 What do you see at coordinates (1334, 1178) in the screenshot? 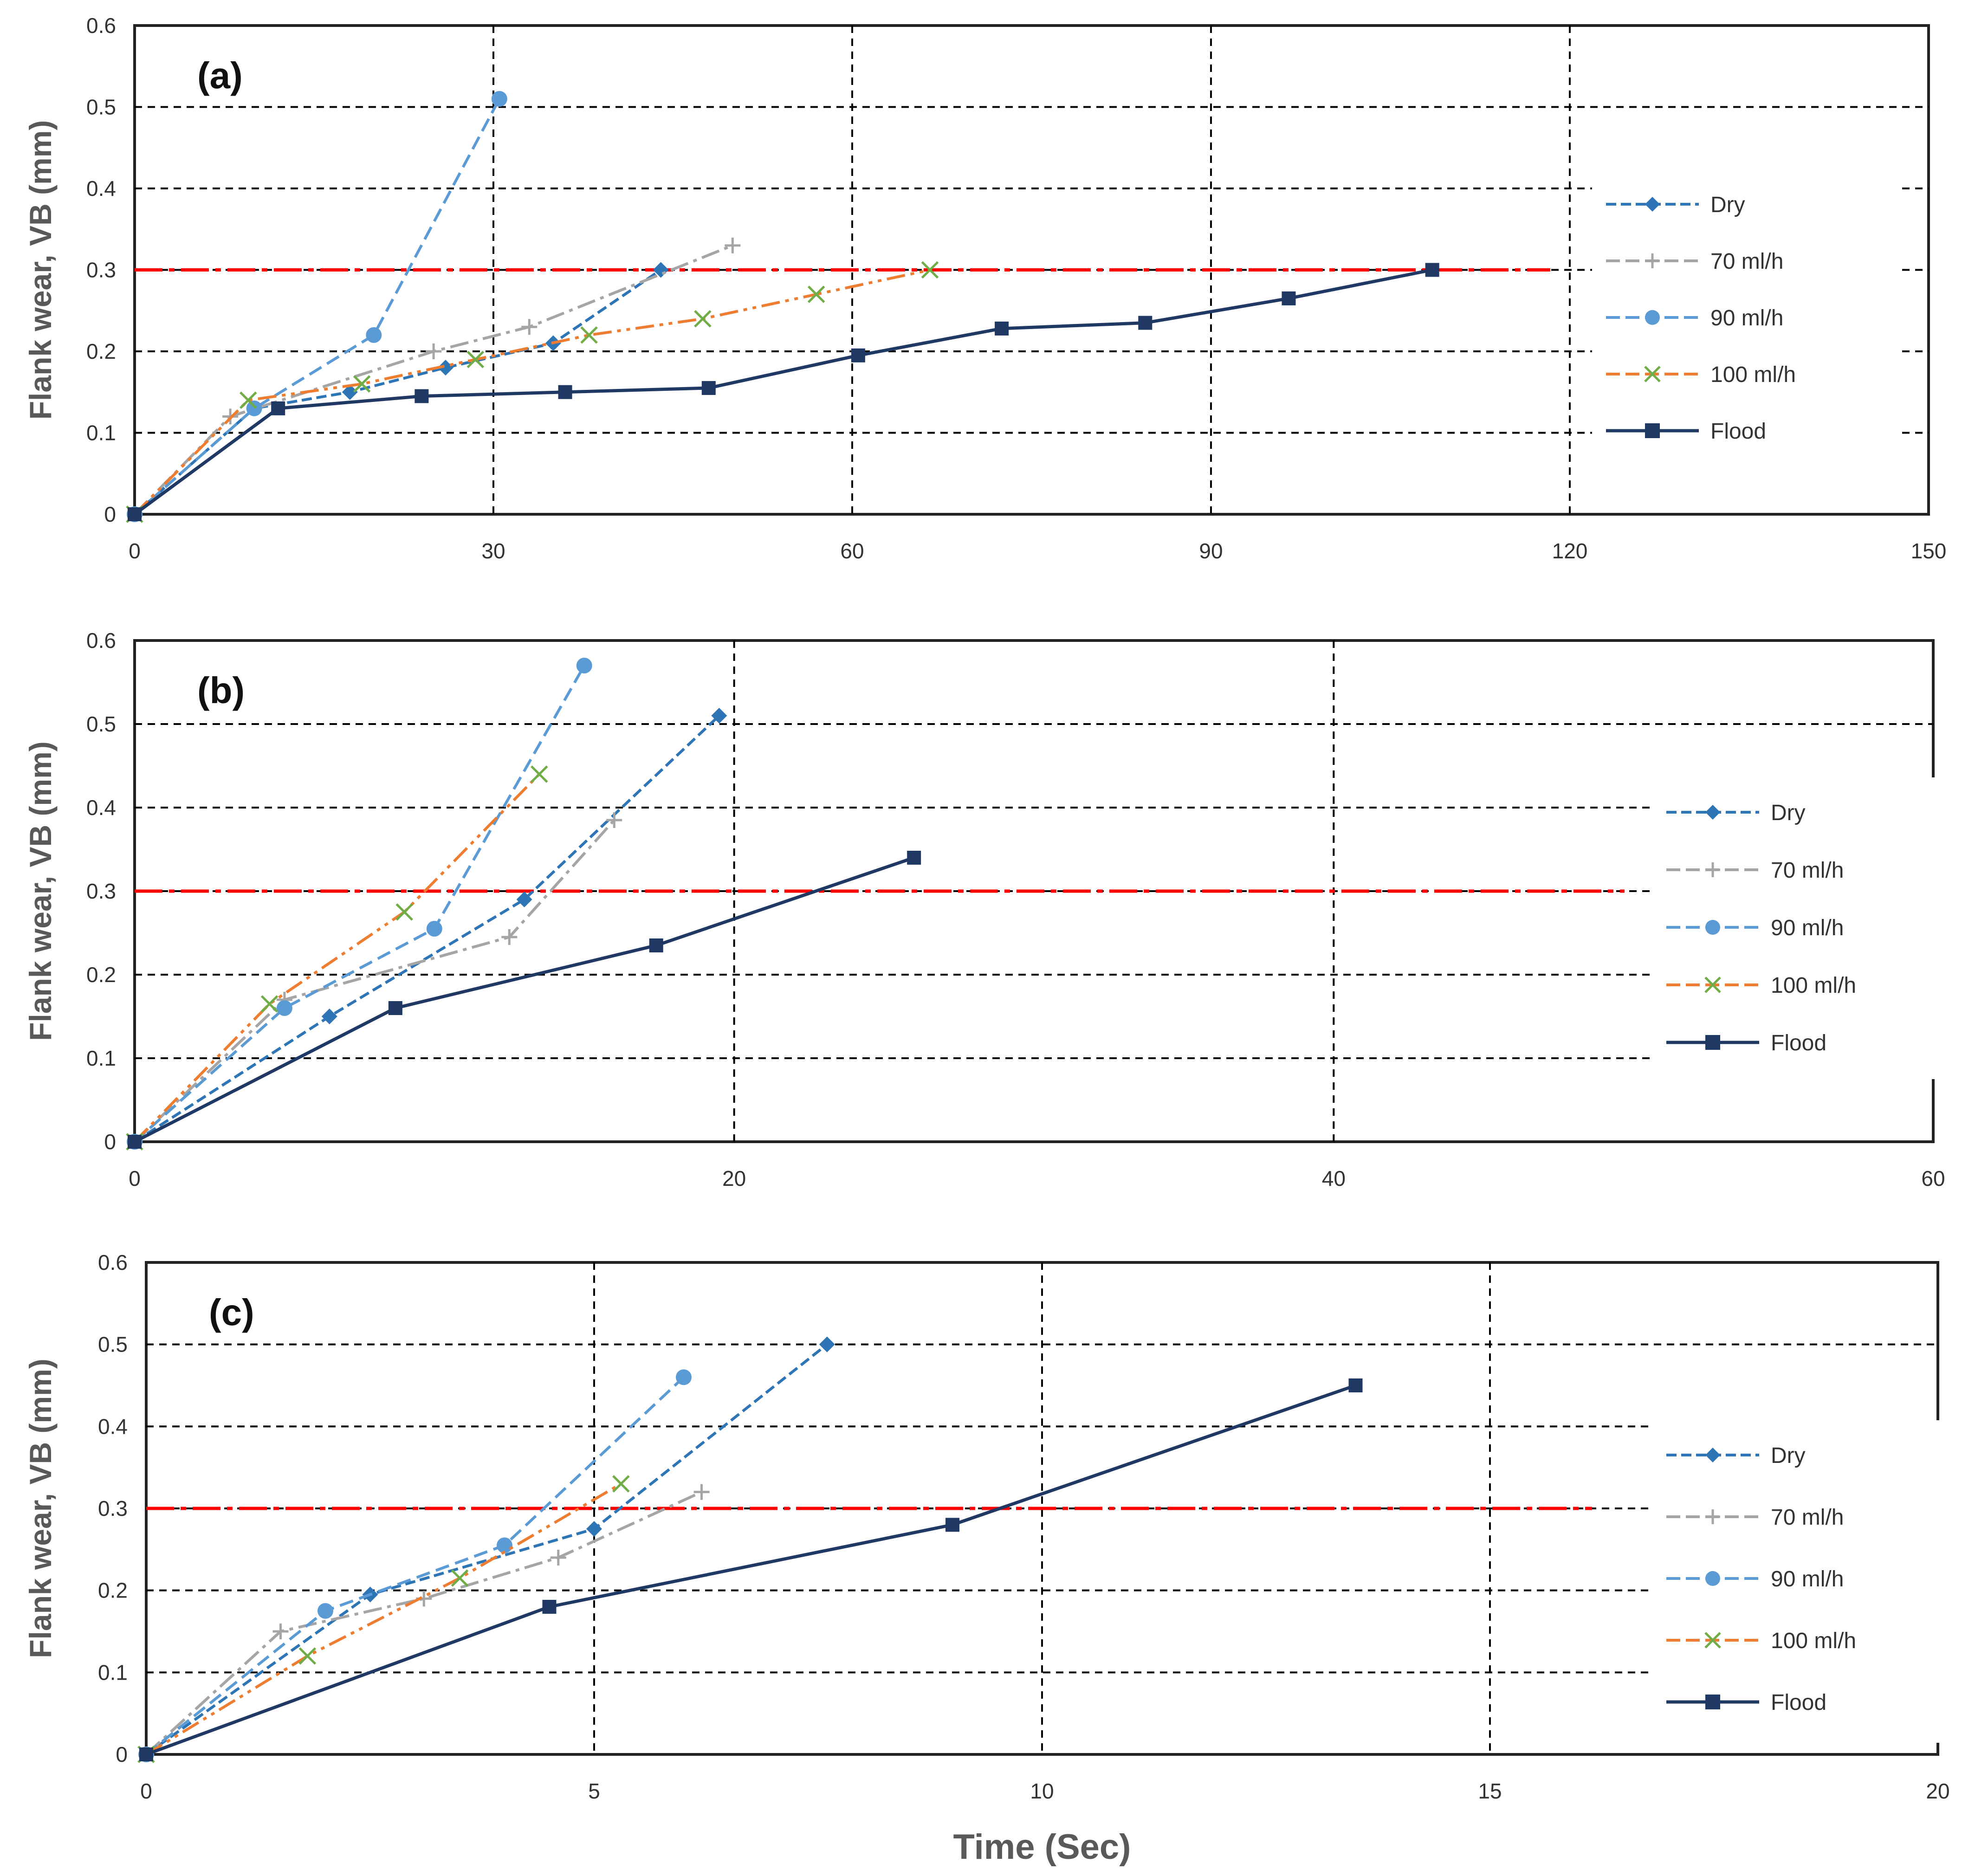
I see `x-tick-label: 40` at bounding box center [1334, 1178].